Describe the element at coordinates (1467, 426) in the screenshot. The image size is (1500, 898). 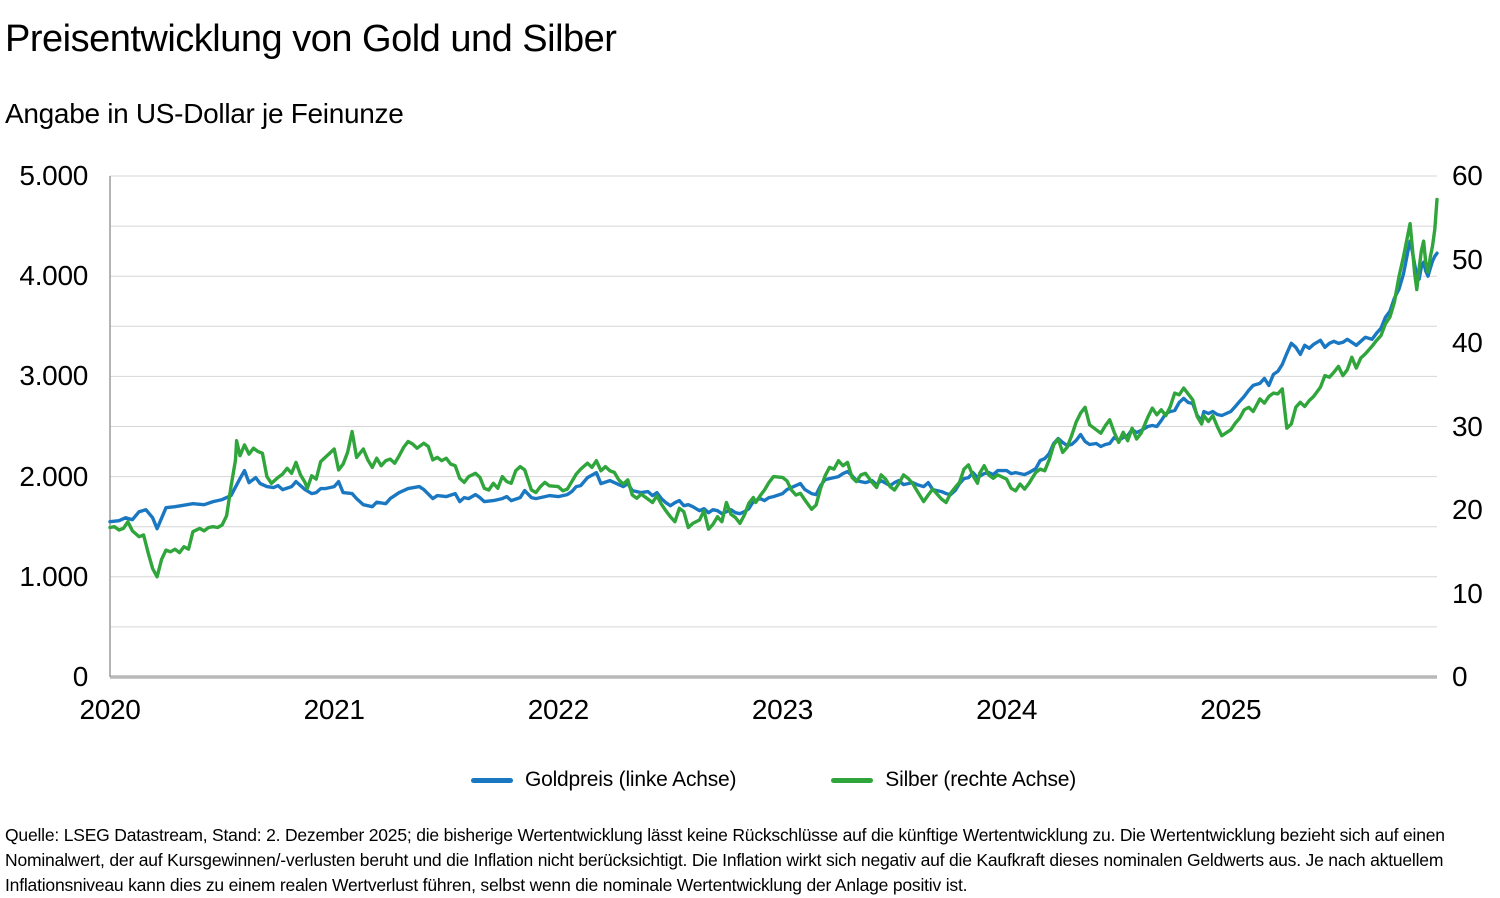
I see `y-right-tick-label: 30` at that location.